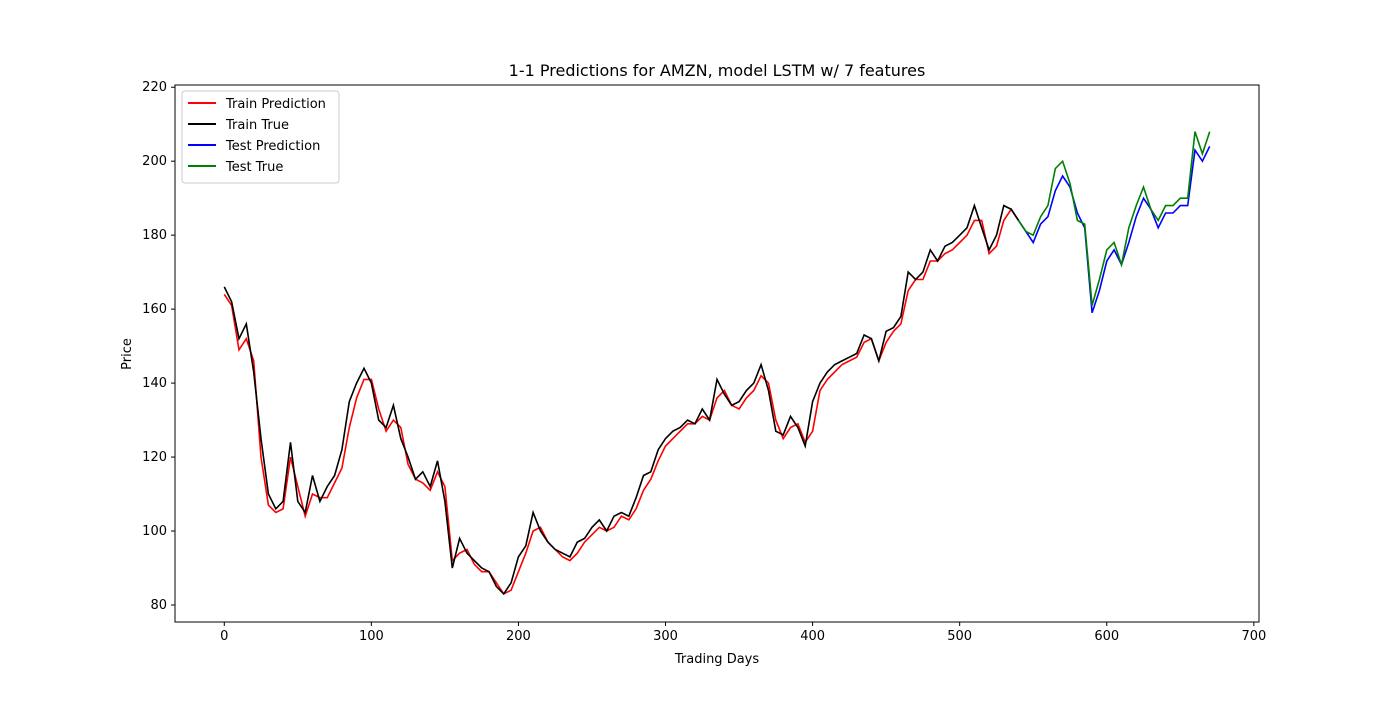 The height and width of the screenshot is (704, 1400). I want to click on y-tick-label: 100, so click(154, 531).